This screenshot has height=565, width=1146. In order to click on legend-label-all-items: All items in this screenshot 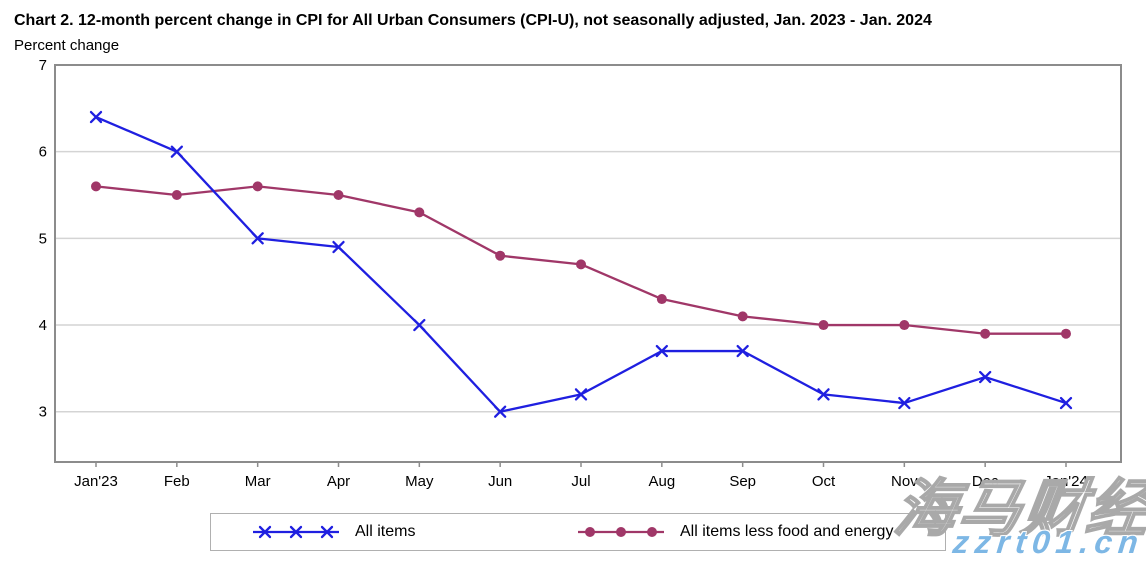, I will do `click(385, 531)`.